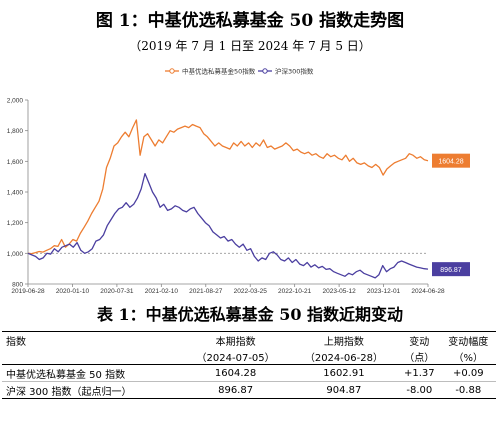  I want to click on y-tick-label: 1,400, so click(15, 193).